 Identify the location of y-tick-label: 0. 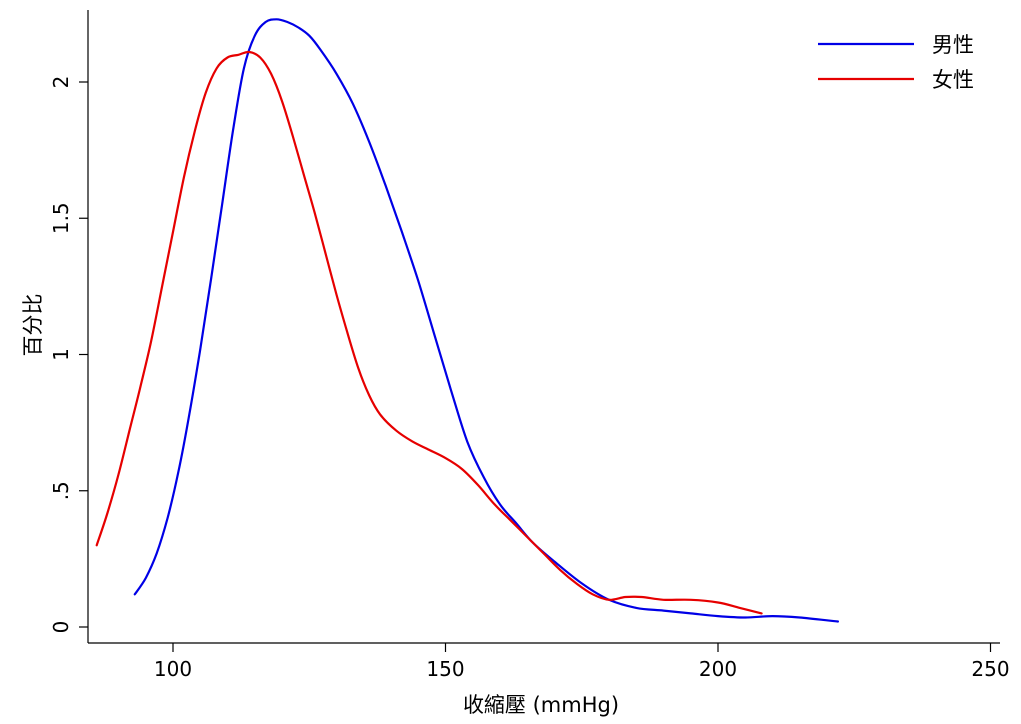
(61, 627).